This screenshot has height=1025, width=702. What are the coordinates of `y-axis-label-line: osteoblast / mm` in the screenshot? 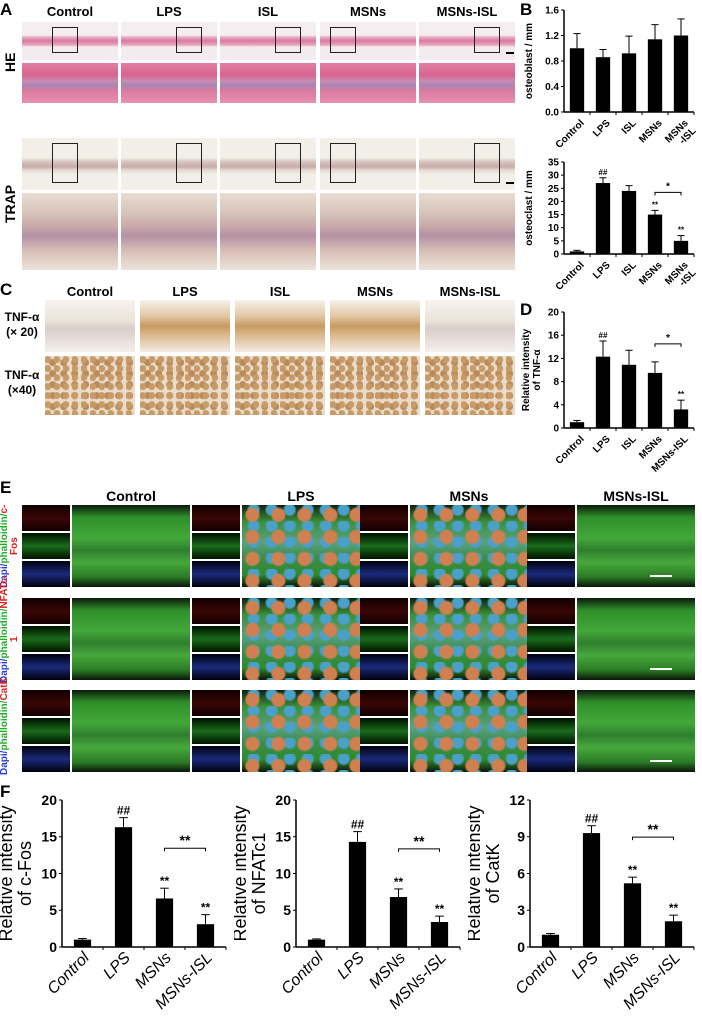 It's located at (529, 61).